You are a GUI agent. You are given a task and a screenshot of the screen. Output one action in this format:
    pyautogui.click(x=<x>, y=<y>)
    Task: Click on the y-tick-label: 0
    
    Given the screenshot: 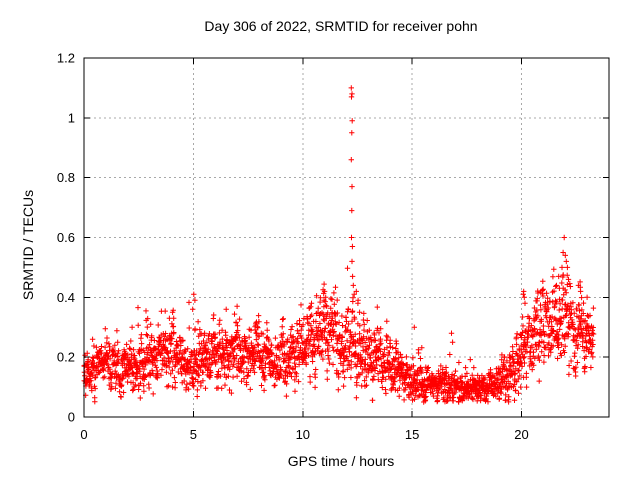 What is the action you would take?
    pyautogui.click(x=71, y=417)
    